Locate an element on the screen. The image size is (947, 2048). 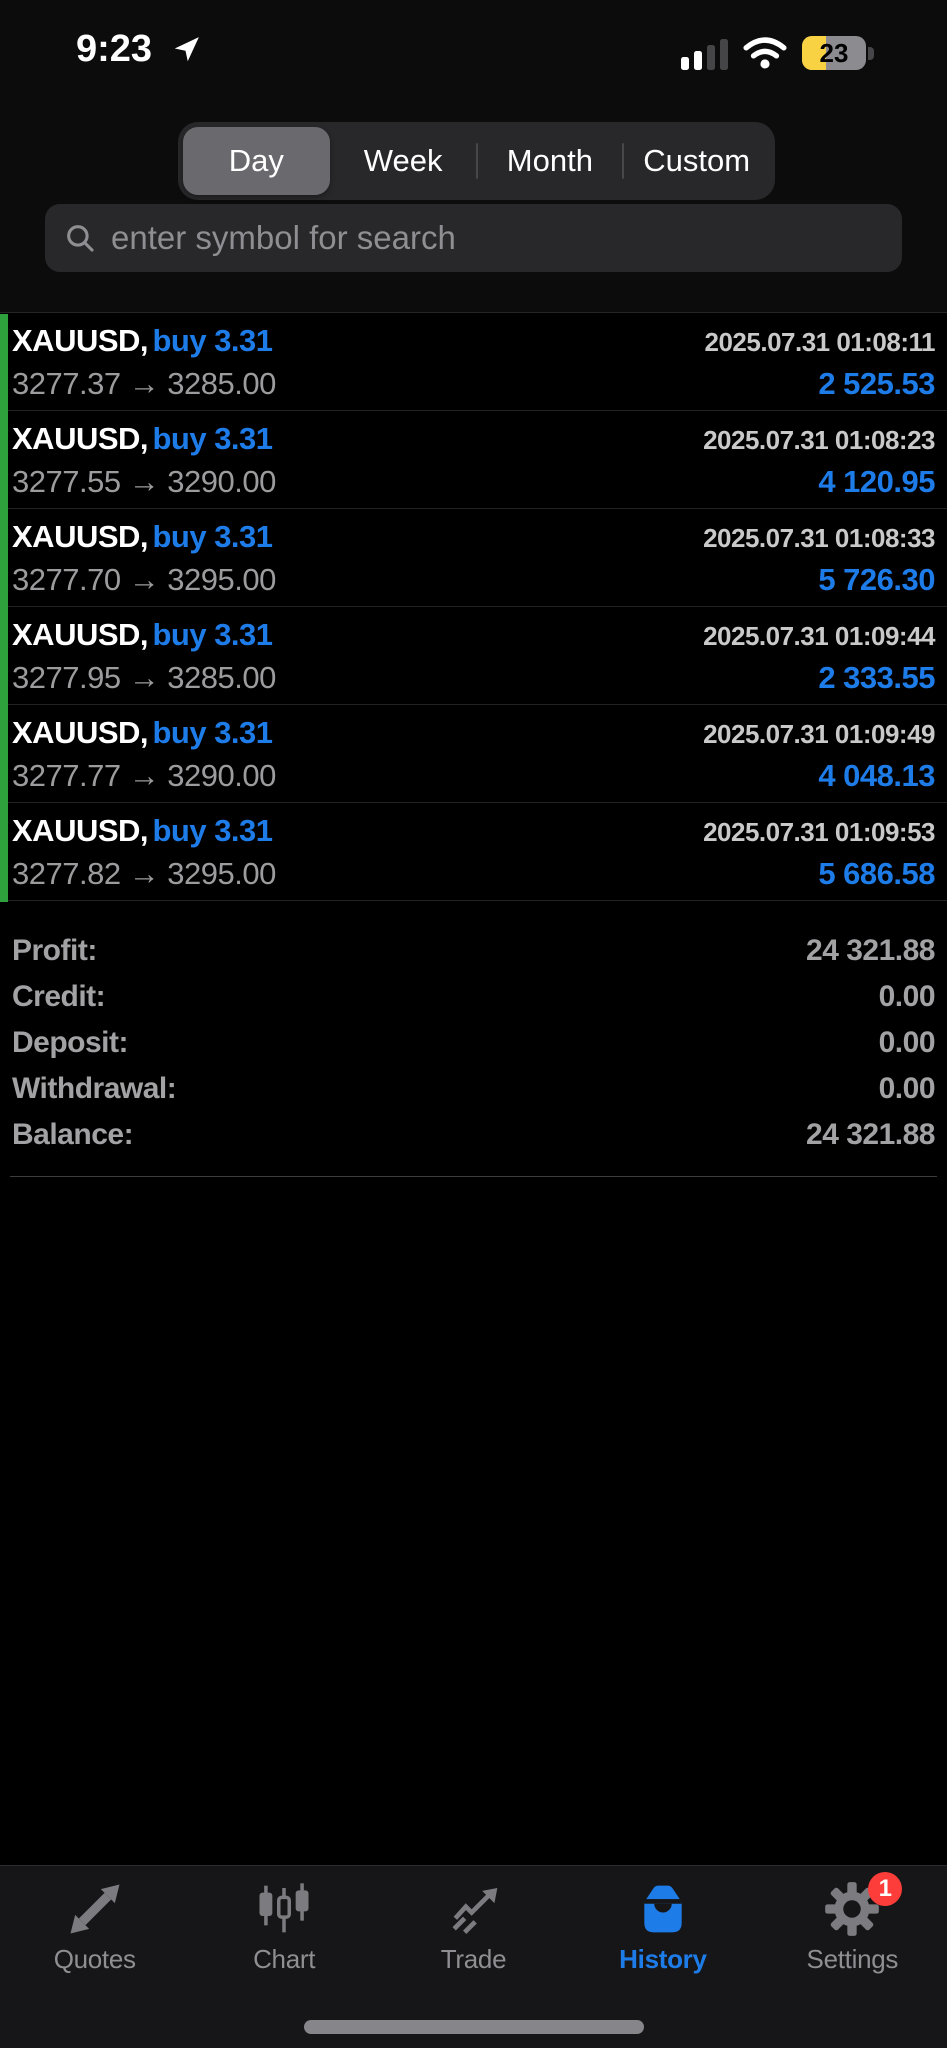
order-profit: 2 333.55 is located at coordinates (876, 677).